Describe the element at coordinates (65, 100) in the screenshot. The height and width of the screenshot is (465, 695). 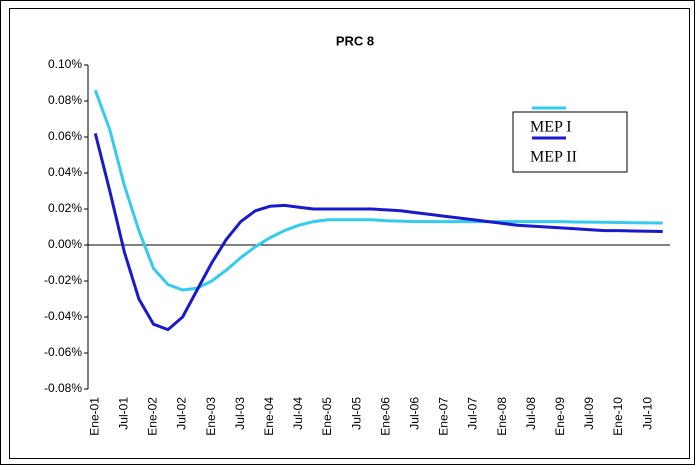
I see `y-tick-label: 0.08%` at that location.